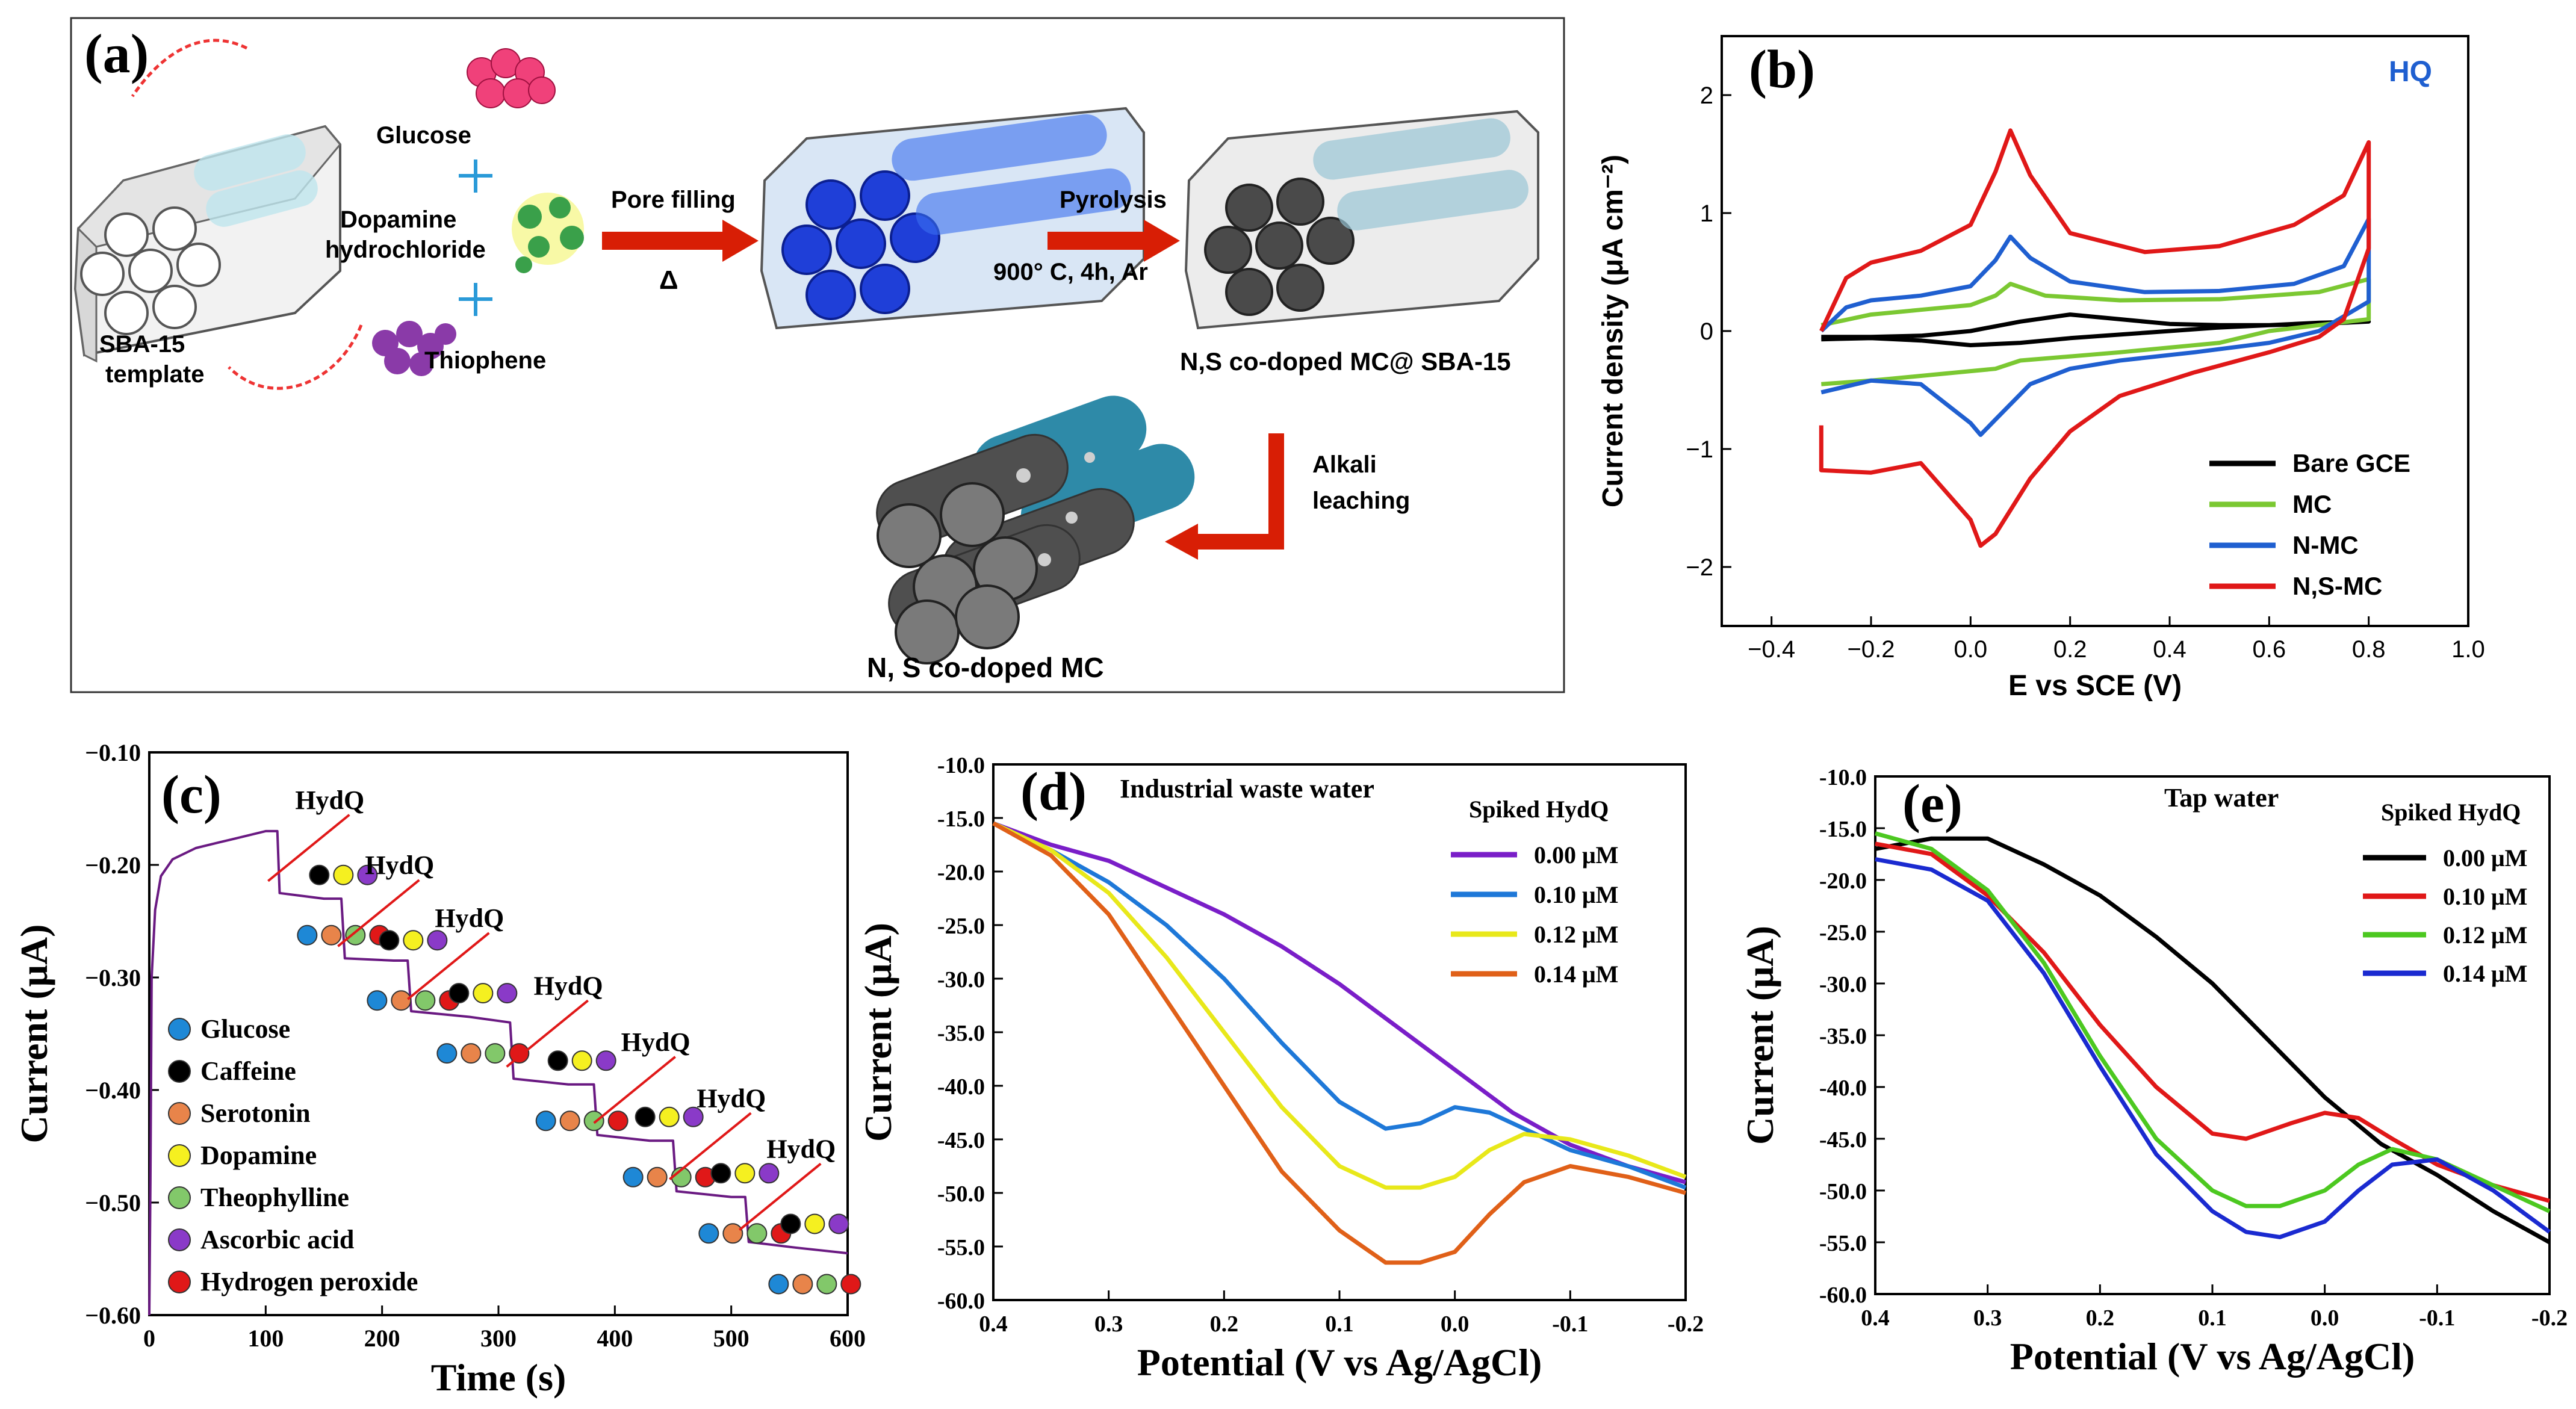 The width and height of the screenshot is (2576, 1409). What do you see at coordinates (2549, 1318) in the screenshot?
I see `x-tick-label-e: -0.2` at bounding box center [2549, 1318].